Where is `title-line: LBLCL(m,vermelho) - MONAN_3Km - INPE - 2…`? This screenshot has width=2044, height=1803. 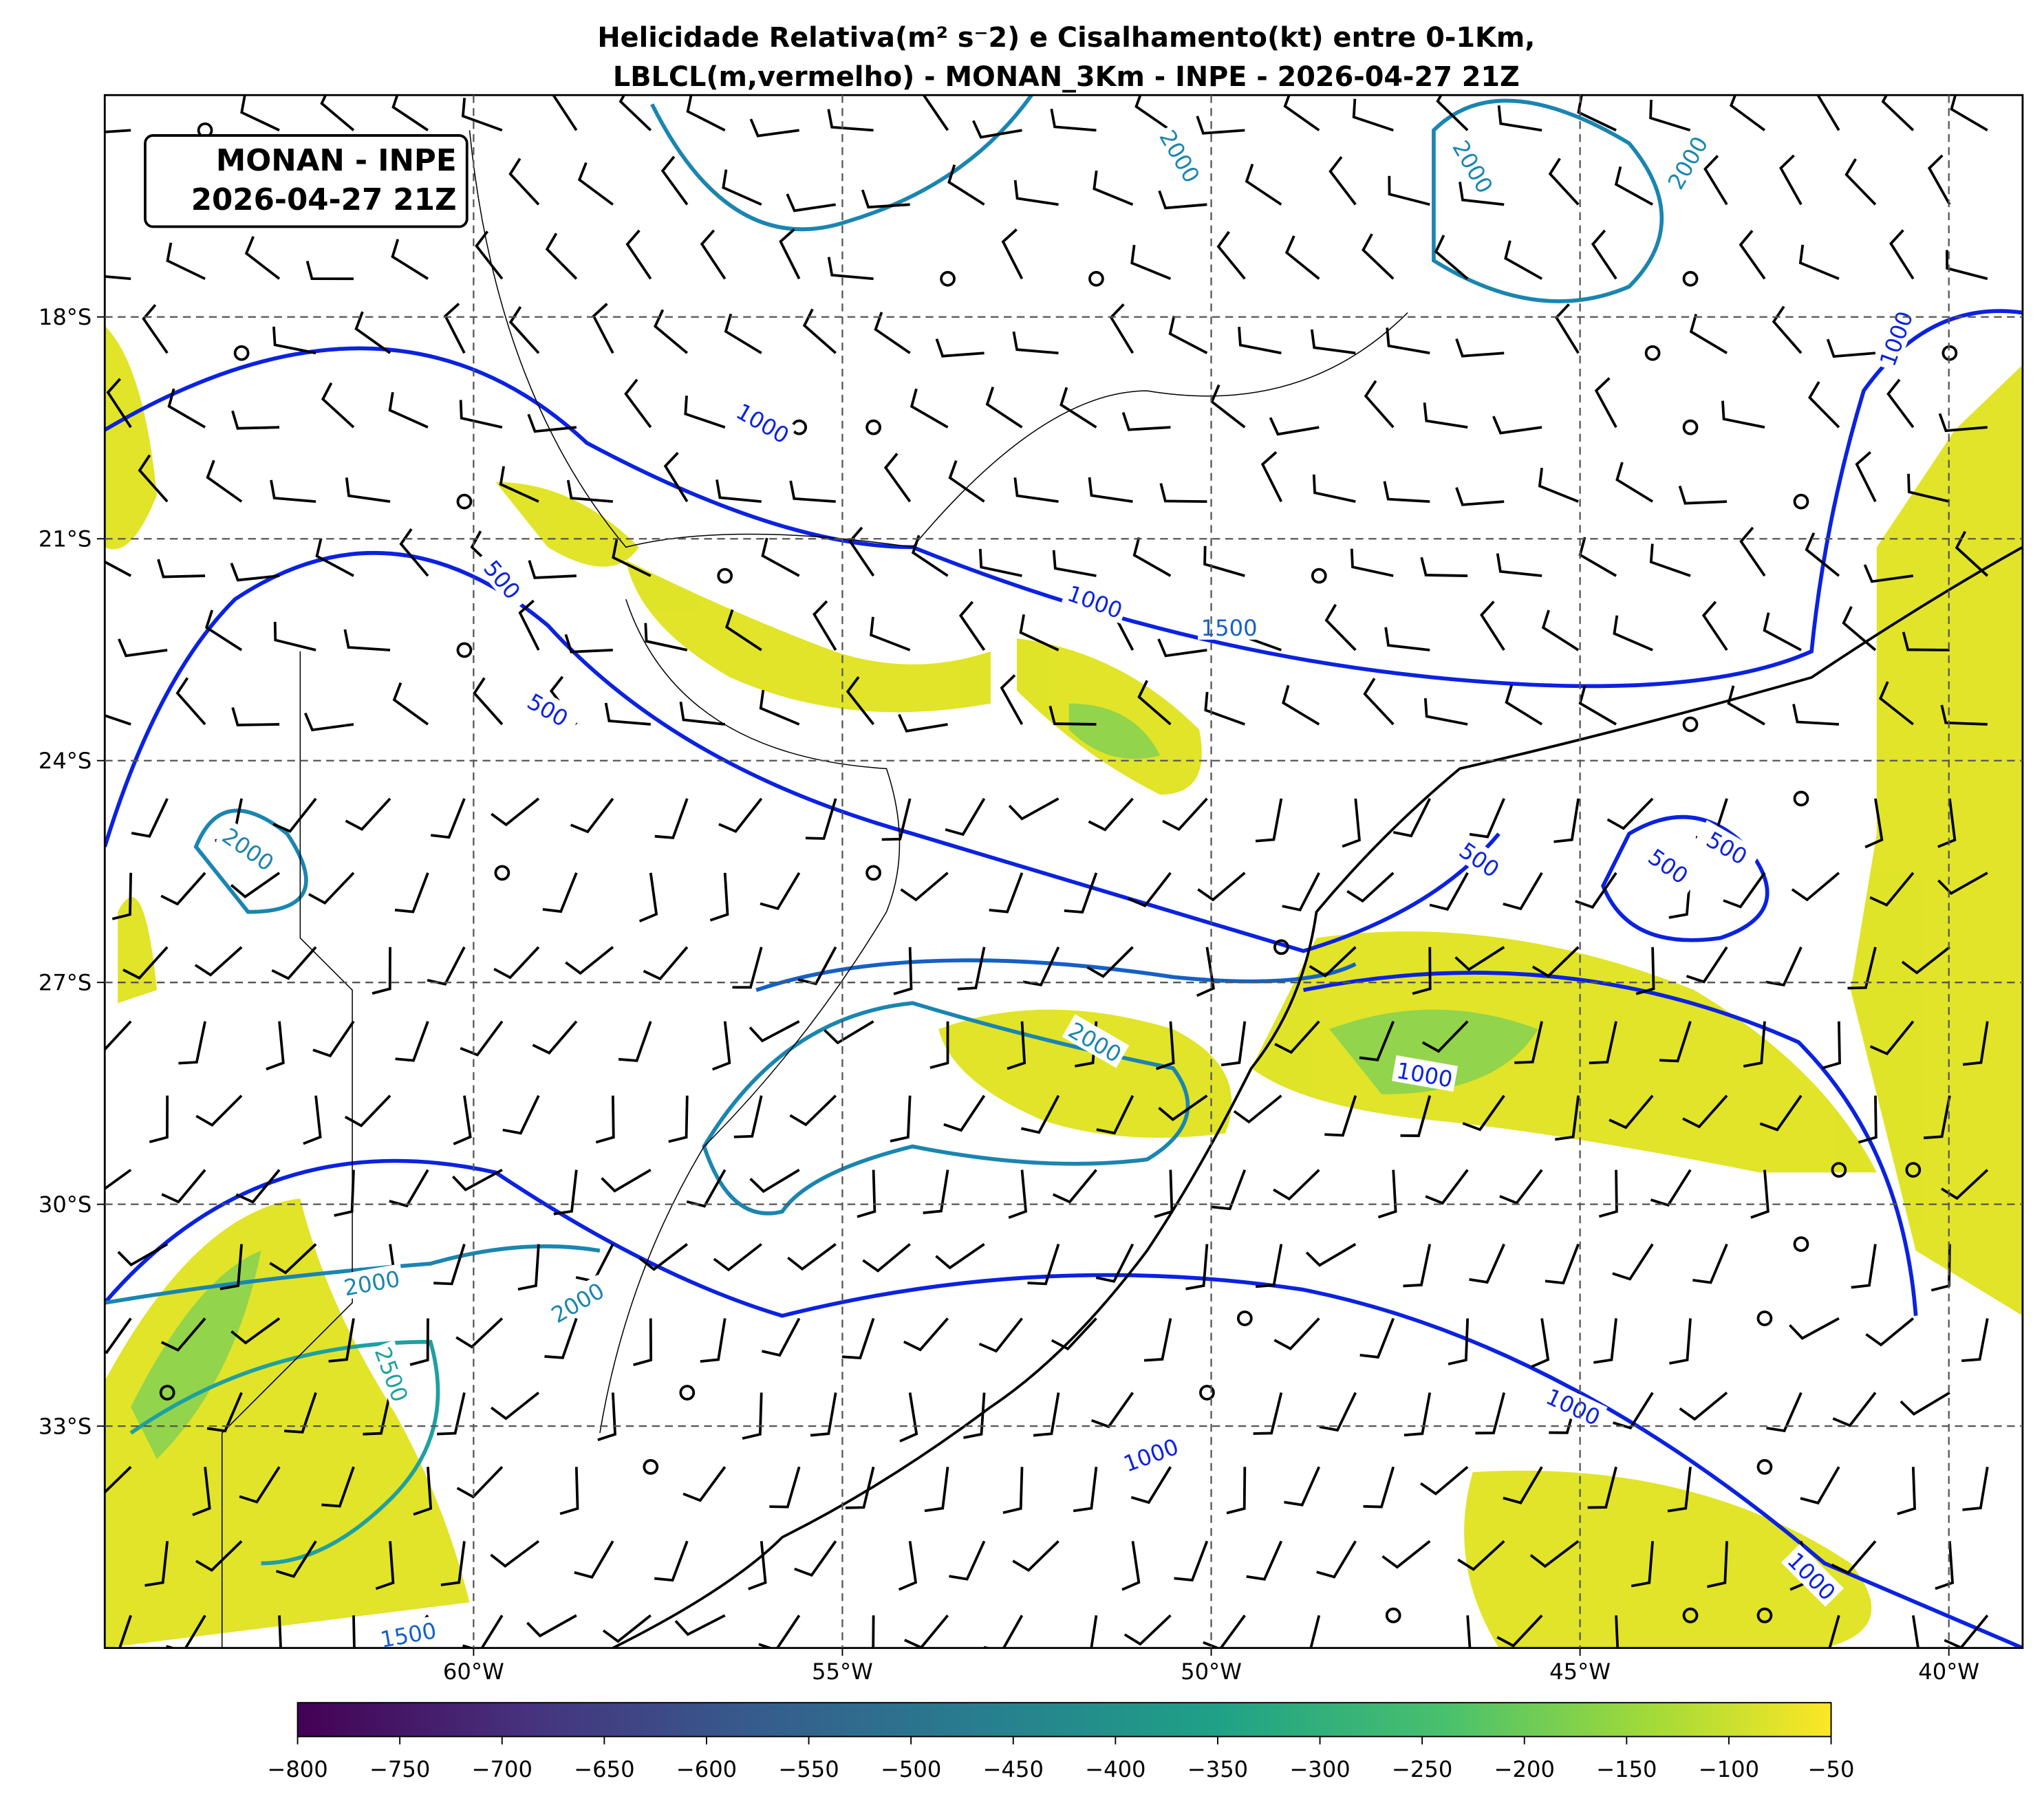
title-line: LBLCL(m,vermelho) - MONAN_3Km - INPE - 2… is located at coordinates (1066, 77).